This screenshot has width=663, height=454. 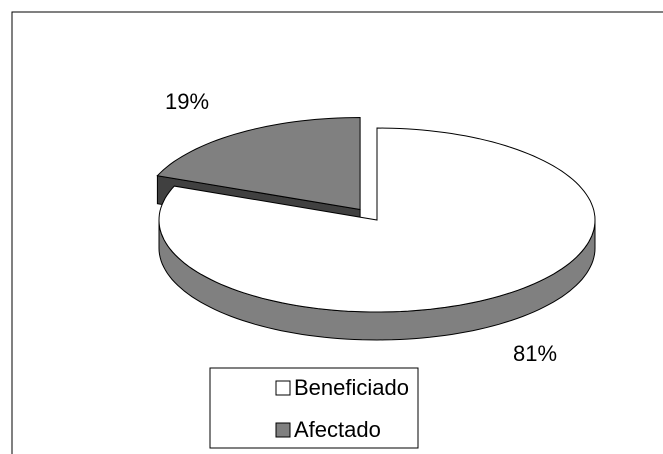 What do you see at coordinates (314, 408) in the screenshot?
I see `legend-box` at bounding box center [314, 408].